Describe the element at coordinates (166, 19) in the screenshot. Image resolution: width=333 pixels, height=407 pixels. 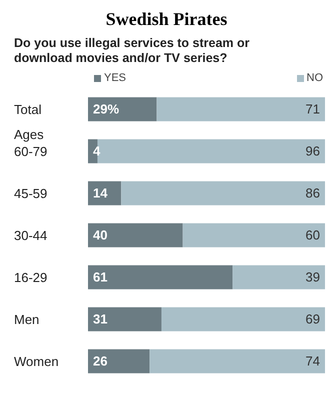
I see `chart-title: Swedish Pirates` at that location.